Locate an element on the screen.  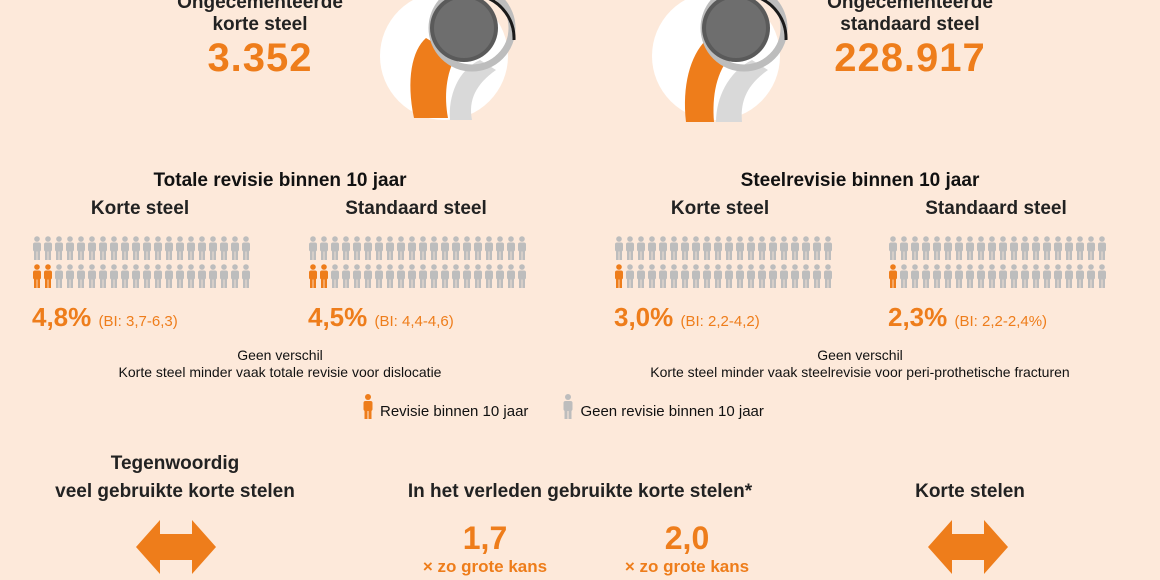
legend-no-revision-label: Geen revisie binnen 10 jaar is located at coordinates (672, 411).